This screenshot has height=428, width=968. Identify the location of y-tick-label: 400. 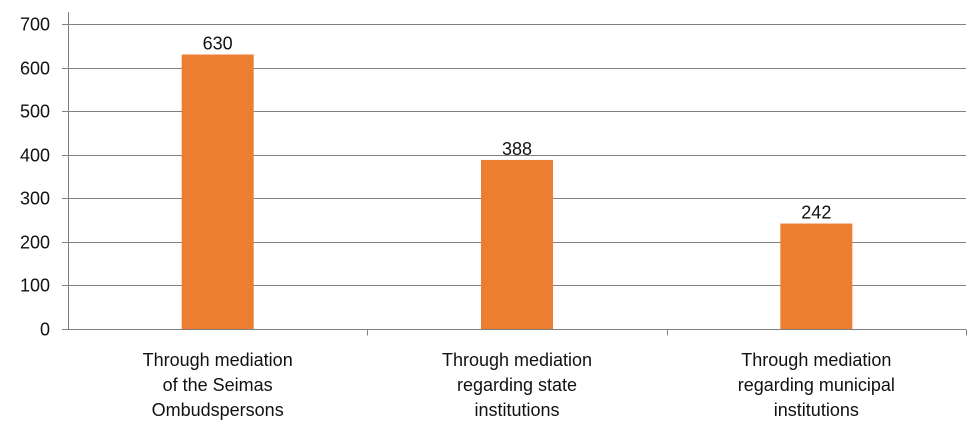
(35, 156).